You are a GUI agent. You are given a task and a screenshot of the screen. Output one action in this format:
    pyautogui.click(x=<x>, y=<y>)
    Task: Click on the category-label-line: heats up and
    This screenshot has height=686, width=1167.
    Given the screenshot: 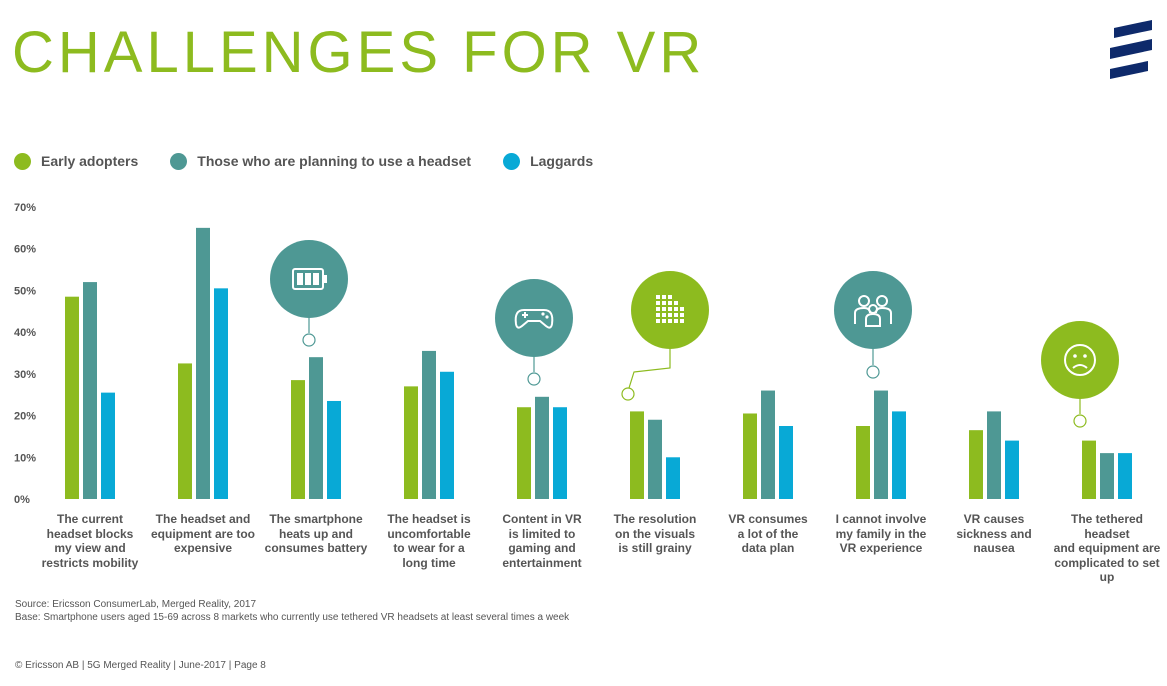 What is the action you would take?
    pyautogui.click(x=315, y=533)
    